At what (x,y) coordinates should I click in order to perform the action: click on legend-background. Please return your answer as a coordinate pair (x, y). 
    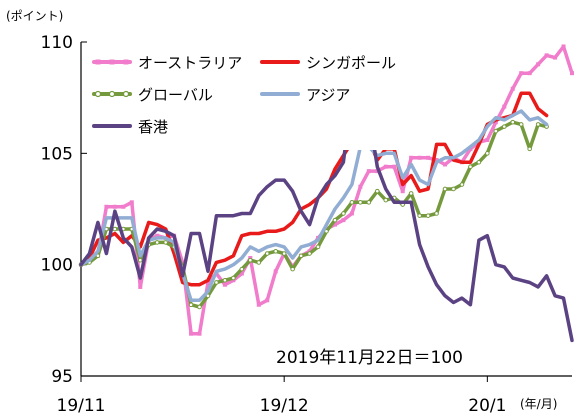
    Looking at the image, I should click on (249, 97).